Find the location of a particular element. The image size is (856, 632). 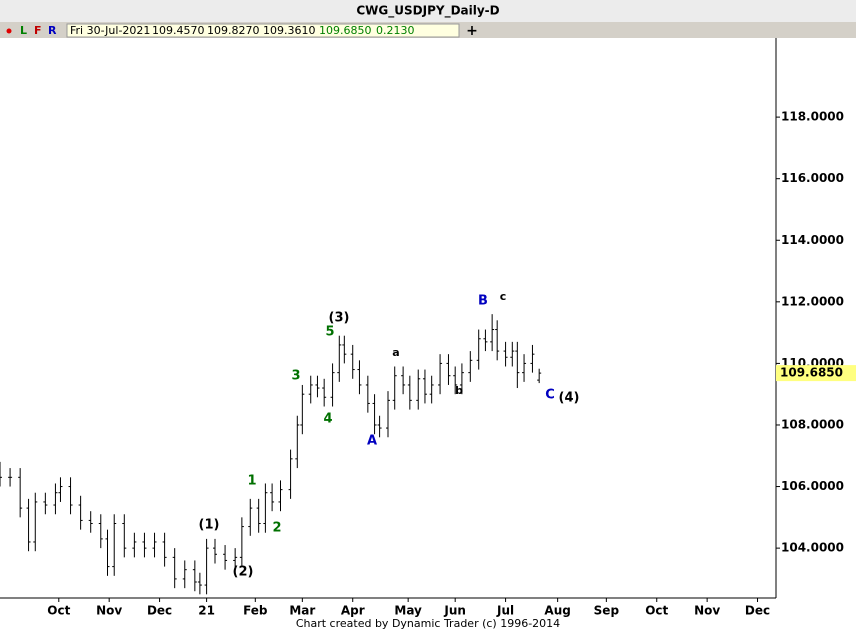

x-tick-label: Sep is located at coordinates (607, 611).